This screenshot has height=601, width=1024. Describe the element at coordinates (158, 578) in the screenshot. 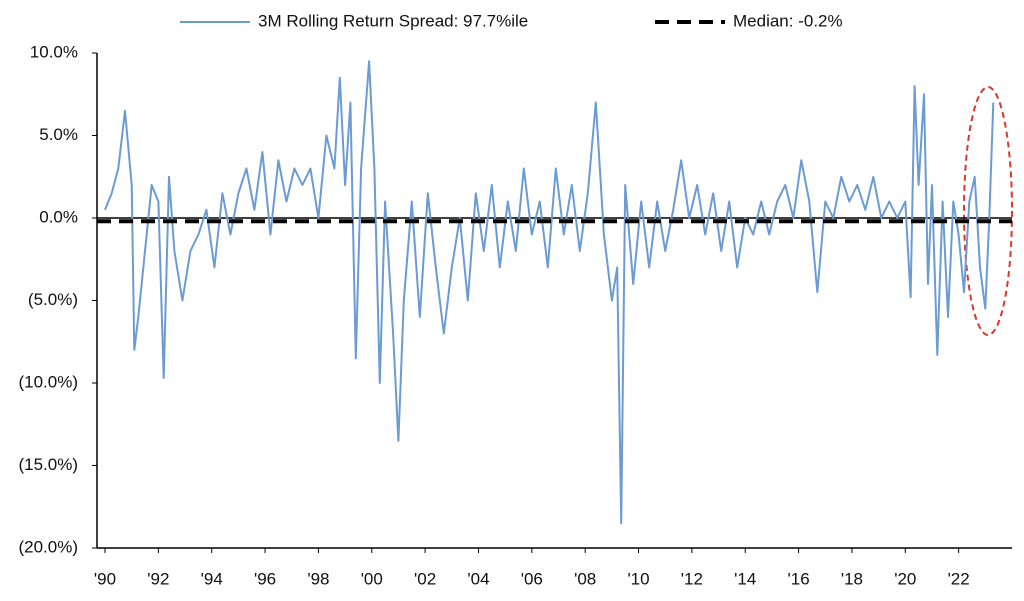

I see `x-tick-label: '92` at that location.